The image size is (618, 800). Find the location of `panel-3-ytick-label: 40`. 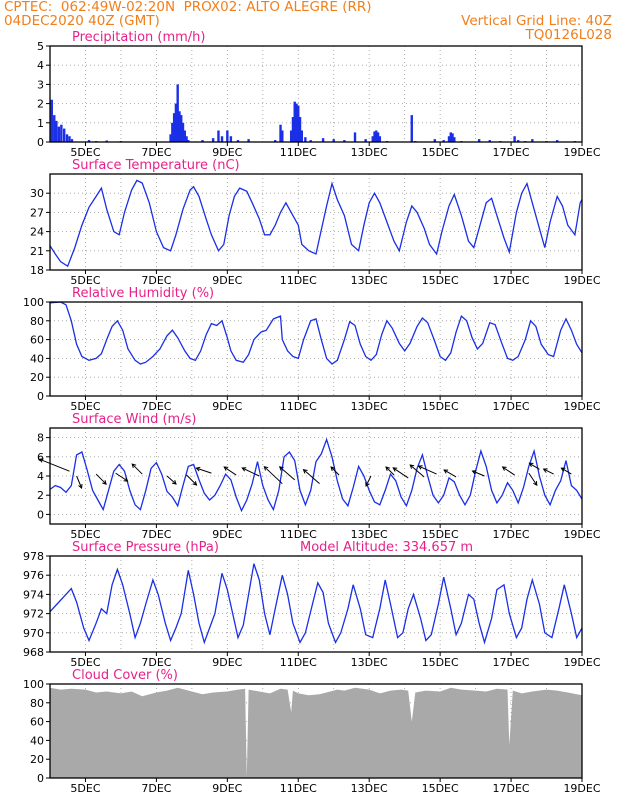

panel-3-ytick-label: 40 is located at coordinates (37, 358).